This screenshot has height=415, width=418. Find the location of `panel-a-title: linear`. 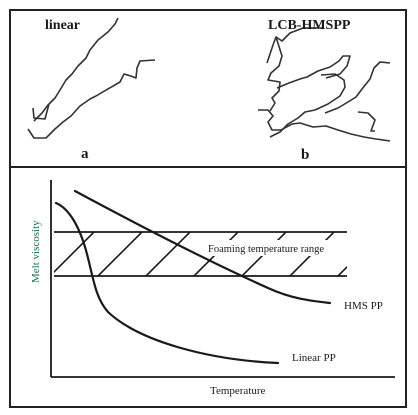

panel-a-title: linear is located at coordinates (62, 25).